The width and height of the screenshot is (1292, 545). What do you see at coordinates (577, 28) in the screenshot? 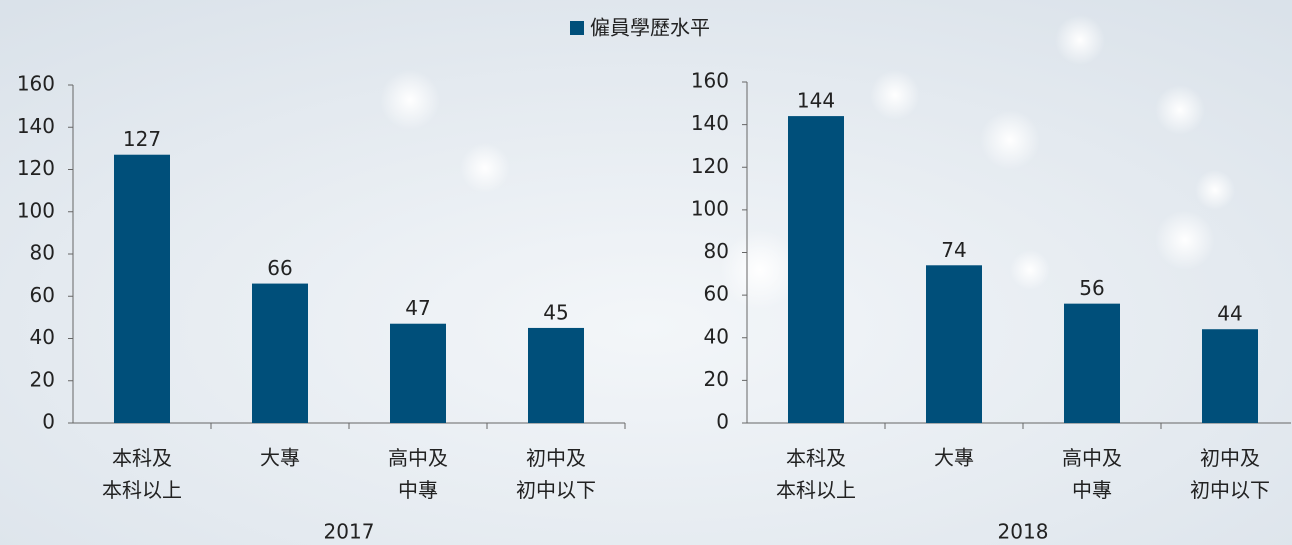
I see `legend-swatch` at bounding box center [577, 28].